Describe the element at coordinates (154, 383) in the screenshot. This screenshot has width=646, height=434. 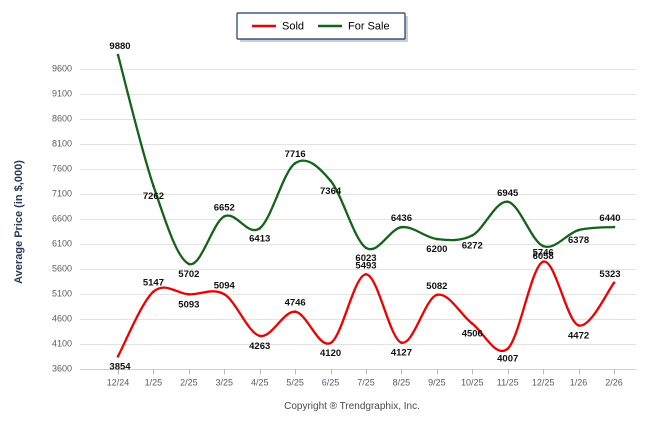
I see `x-axis-tick-label: 1/25` at that location.